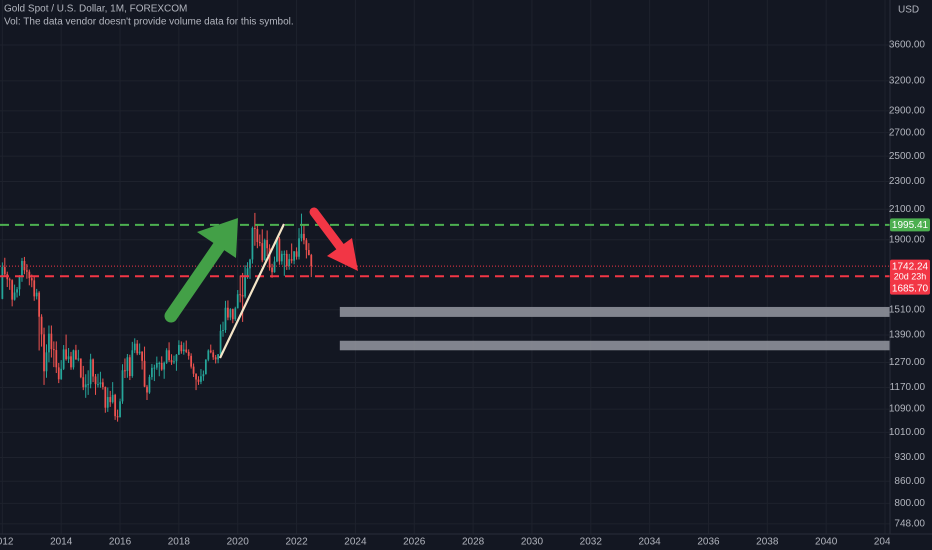  Describe the element at coordinates (907, 309) in the screenshot. I see `y-tick-label: 1510.00` at that location.